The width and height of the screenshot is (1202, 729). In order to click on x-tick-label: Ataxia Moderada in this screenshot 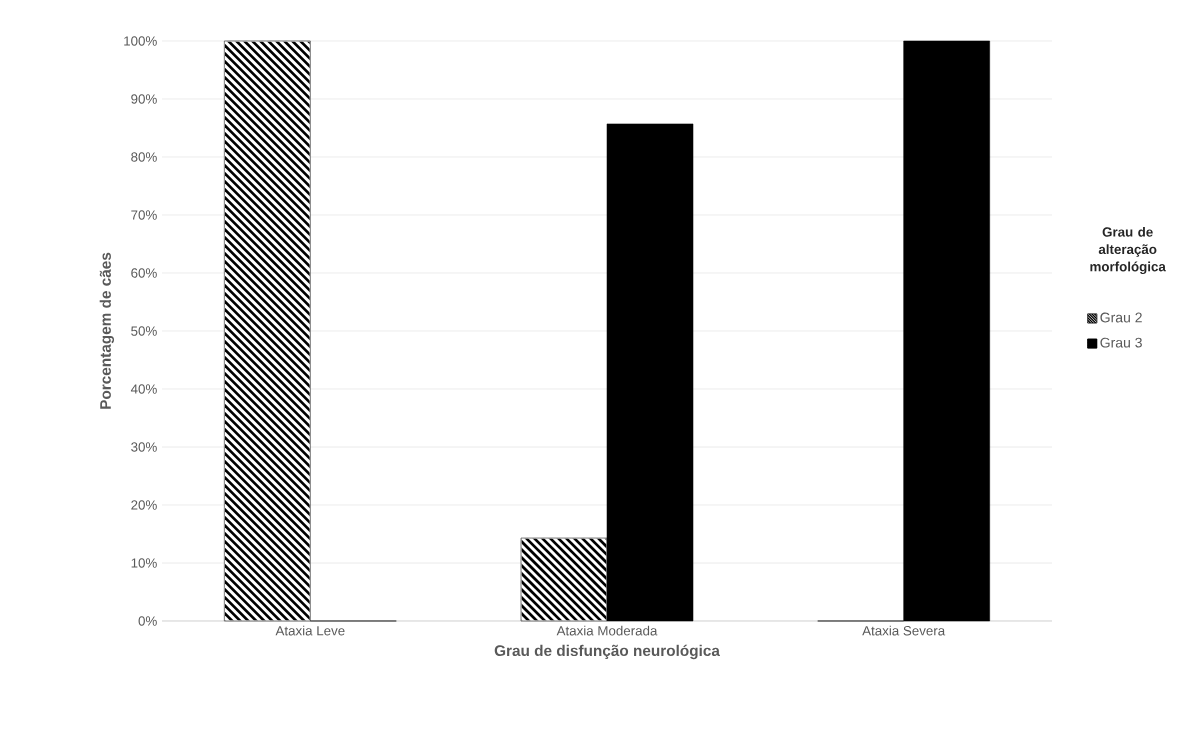, I will do `click(607, 630)`.